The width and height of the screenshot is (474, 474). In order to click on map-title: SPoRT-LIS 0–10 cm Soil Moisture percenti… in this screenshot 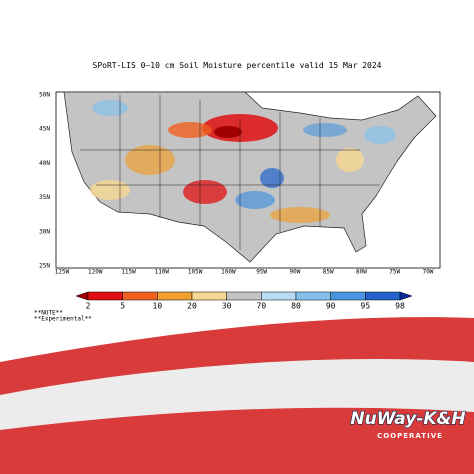, I will do `click(237, 65)`.